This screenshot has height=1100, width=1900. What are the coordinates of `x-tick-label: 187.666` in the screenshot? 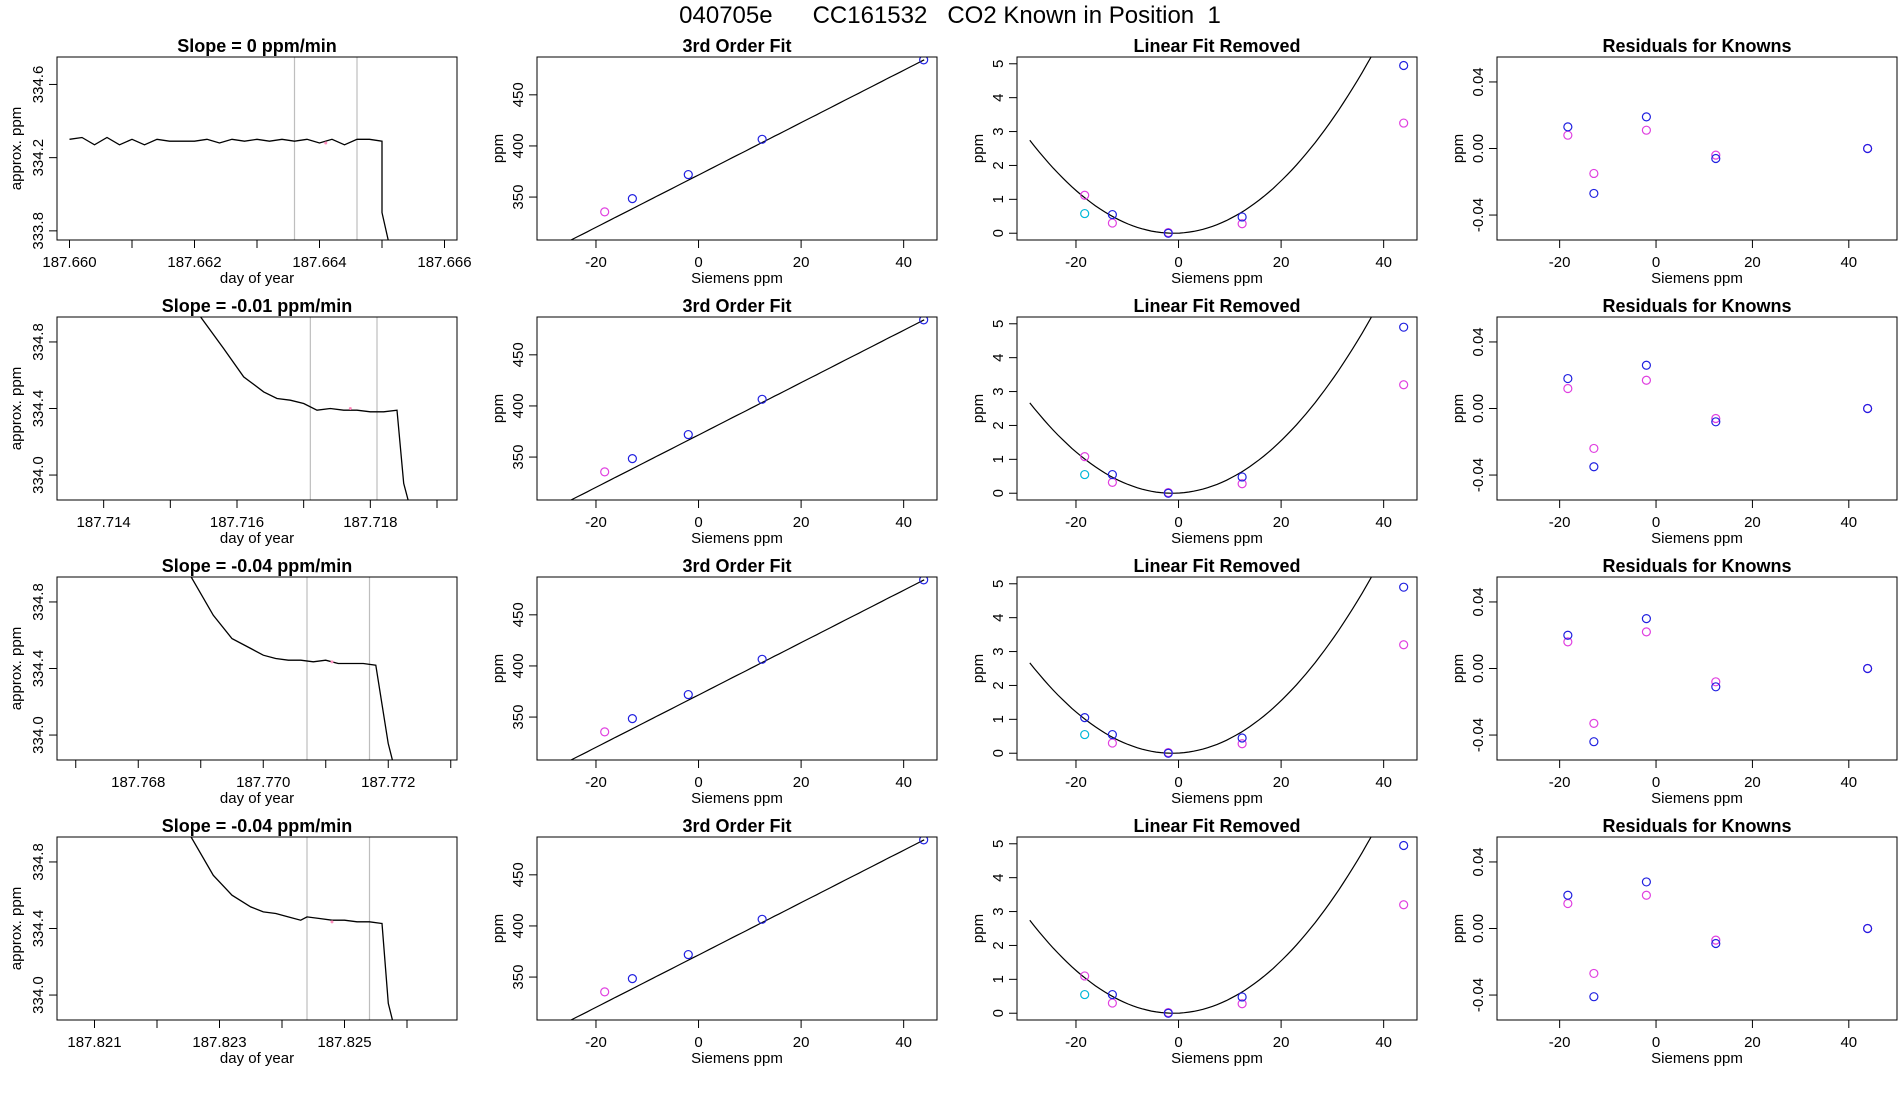 It's located at (444, 262).